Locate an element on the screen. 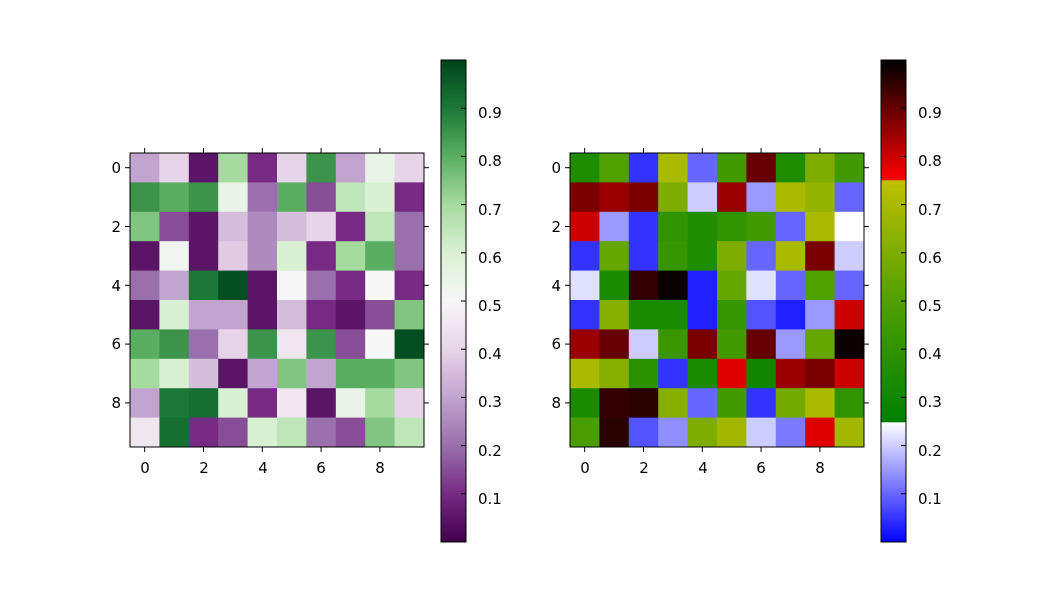  right-colorbar-tick-label: 0.5 is located at coordinates (930, 306).